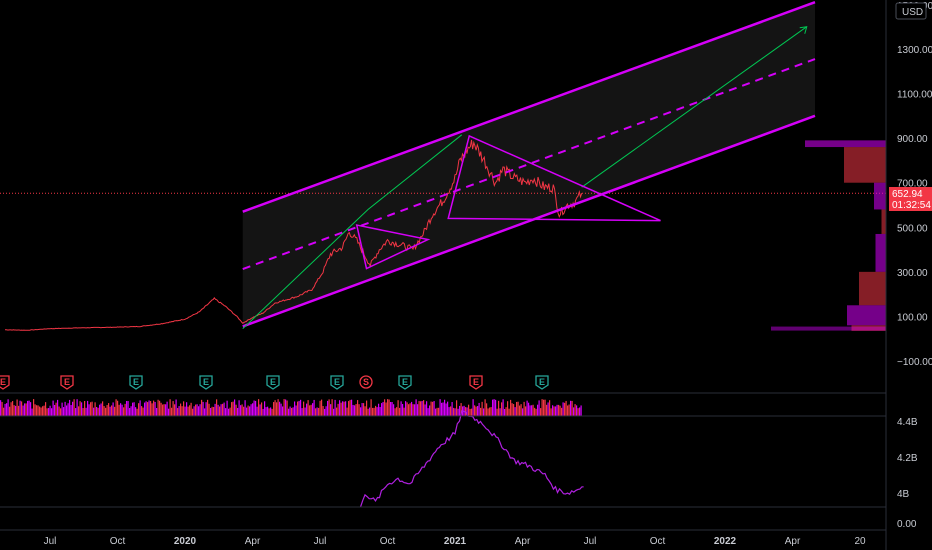  What do you see at coordinates (912, 273) in the screenshot?
I see `price-tick-label: 300.00` at bounding box center [912, 273].